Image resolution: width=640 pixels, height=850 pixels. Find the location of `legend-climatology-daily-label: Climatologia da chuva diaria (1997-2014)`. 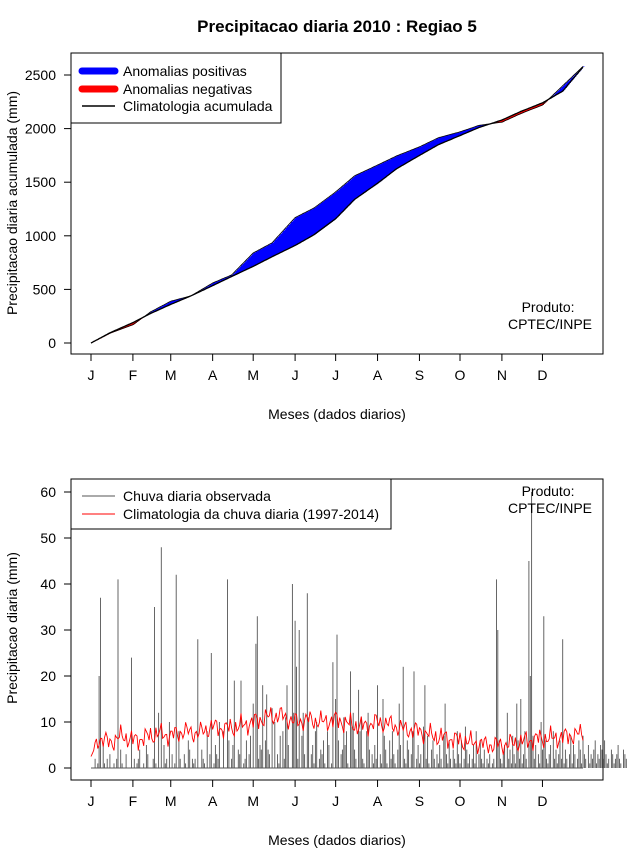

legend-climatology-daily-label: Climatologia da chuva diaria (1997-2014) is located at coordinates (251, 514).